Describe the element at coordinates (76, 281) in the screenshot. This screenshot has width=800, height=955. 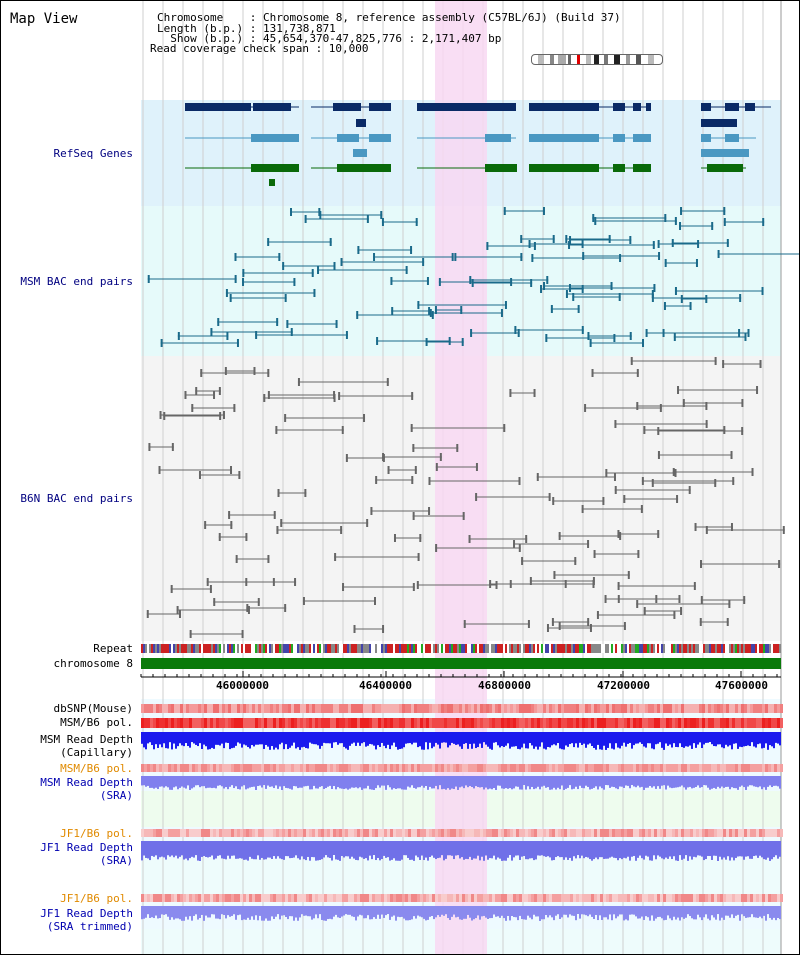
I see `track-label-msm-bac: MSM BAC end pairs` at that location.